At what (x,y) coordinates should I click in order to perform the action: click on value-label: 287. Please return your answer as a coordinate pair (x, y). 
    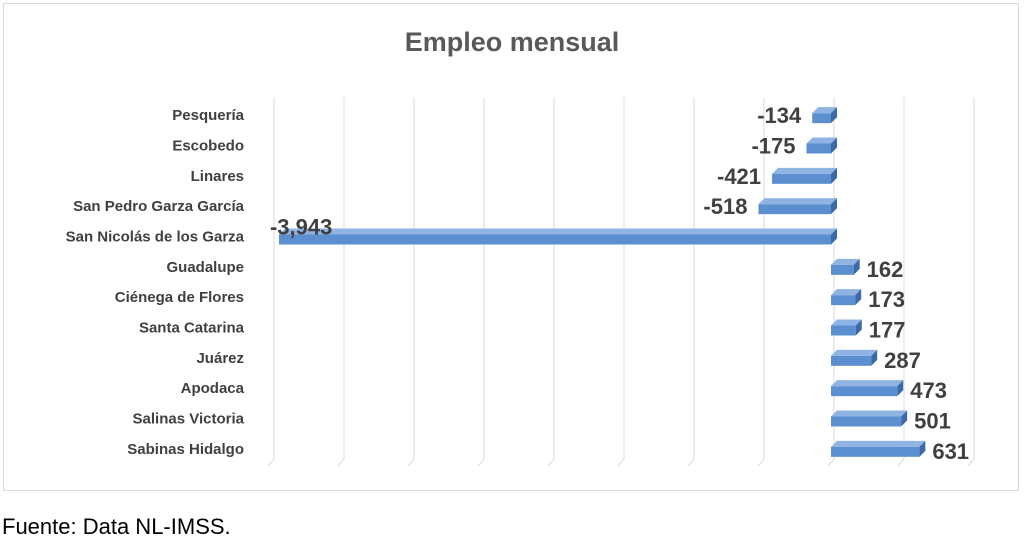
    Looking at the image, I should click on (902, 360).